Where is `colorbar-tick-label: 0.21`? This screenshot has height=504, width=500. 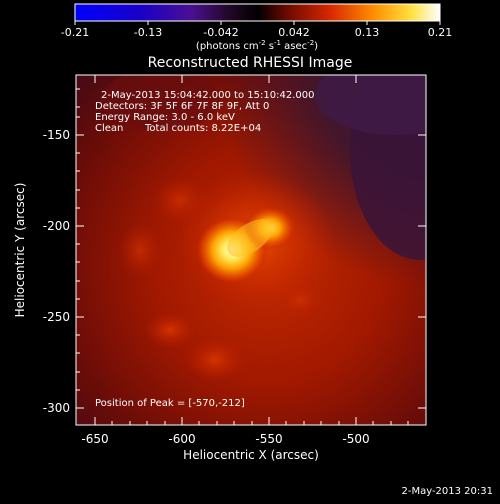 colorbar-tick-label: 0.21 is located at coordinates (440, 32).